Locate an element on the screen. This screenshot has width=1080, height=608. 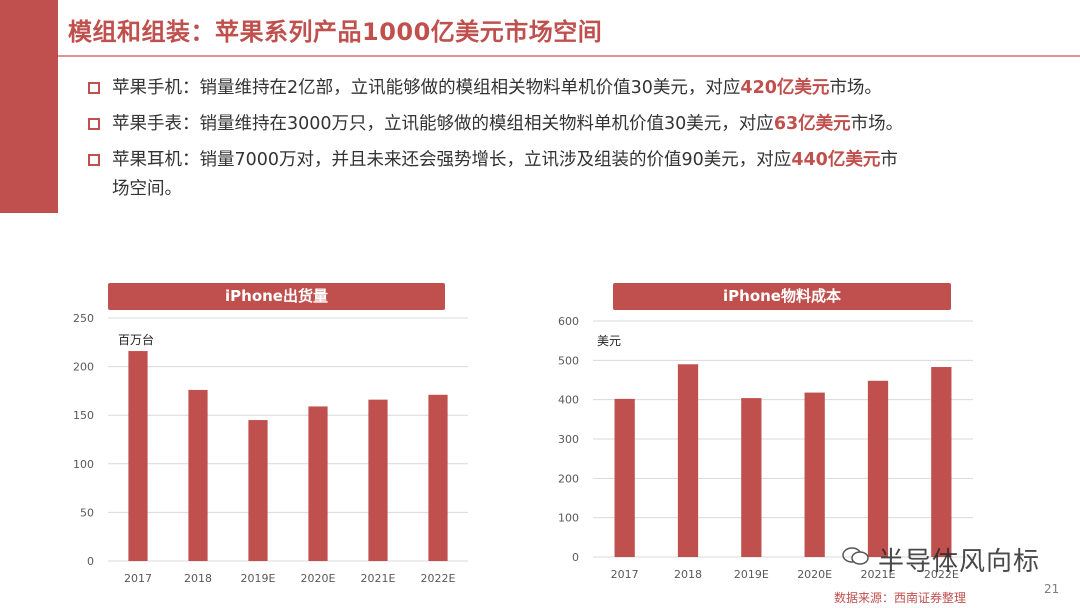
bullet-text-continued: 场空间。 is located at coordinates (147, 189).